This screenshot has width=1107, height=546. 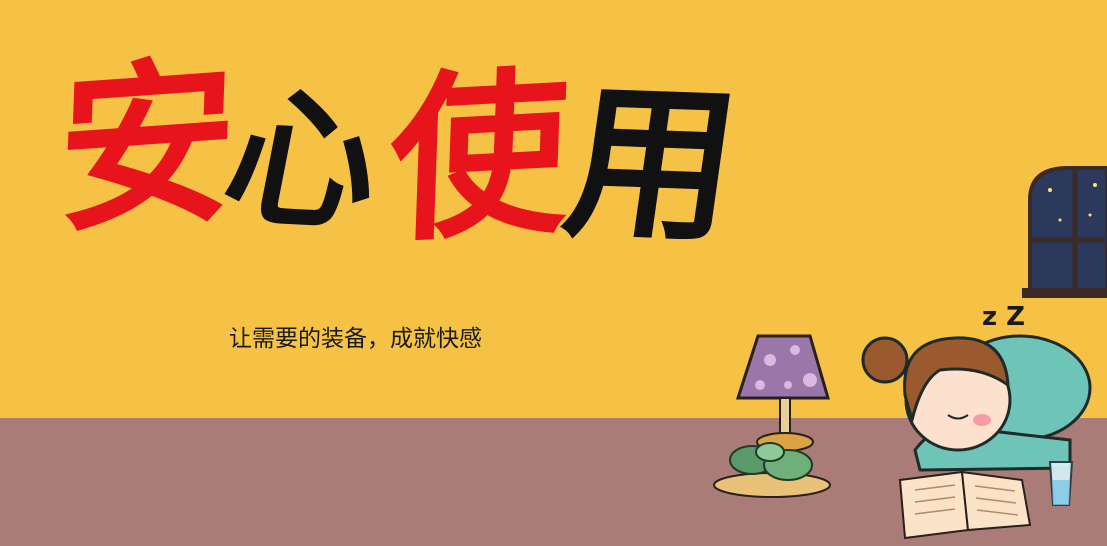 What do you see at coordinates (147, 146) in the screenshot?
I see `title-char-1: 安` at bounding box center [147, 146].